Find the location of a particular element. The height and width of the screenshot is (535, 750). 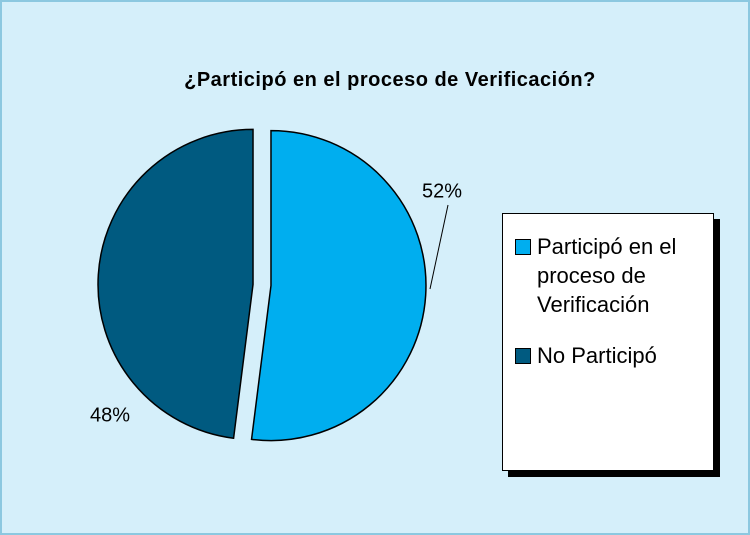

legend-entry: No Participó is located at coordinates (612, 355).